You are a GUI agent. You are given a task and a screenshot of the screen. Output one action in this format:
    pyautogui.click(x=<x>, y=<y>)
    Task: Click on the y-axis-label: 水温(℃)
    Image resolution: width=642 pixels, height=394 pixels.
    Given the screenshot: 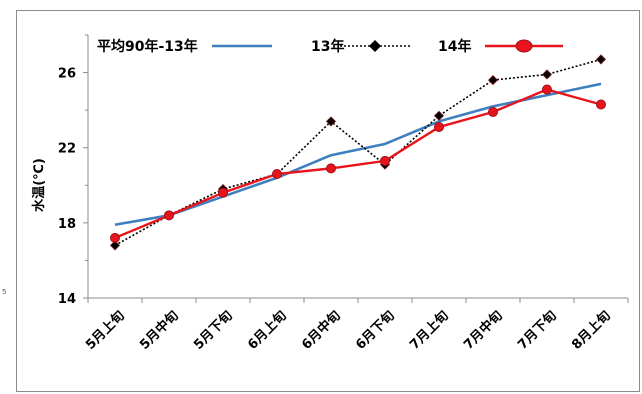 What is the action you would take?
    pyautogui.click(x=39, y=185)
    